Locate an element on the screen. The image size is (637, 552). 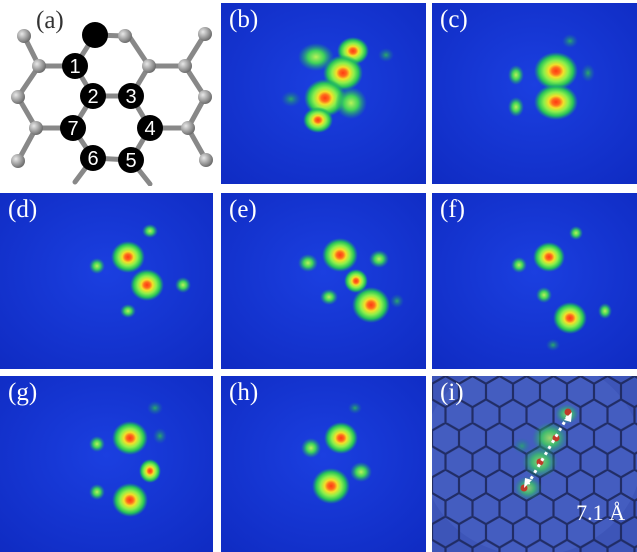
panel-h-map: (h) is located at coordinates (323, 464).